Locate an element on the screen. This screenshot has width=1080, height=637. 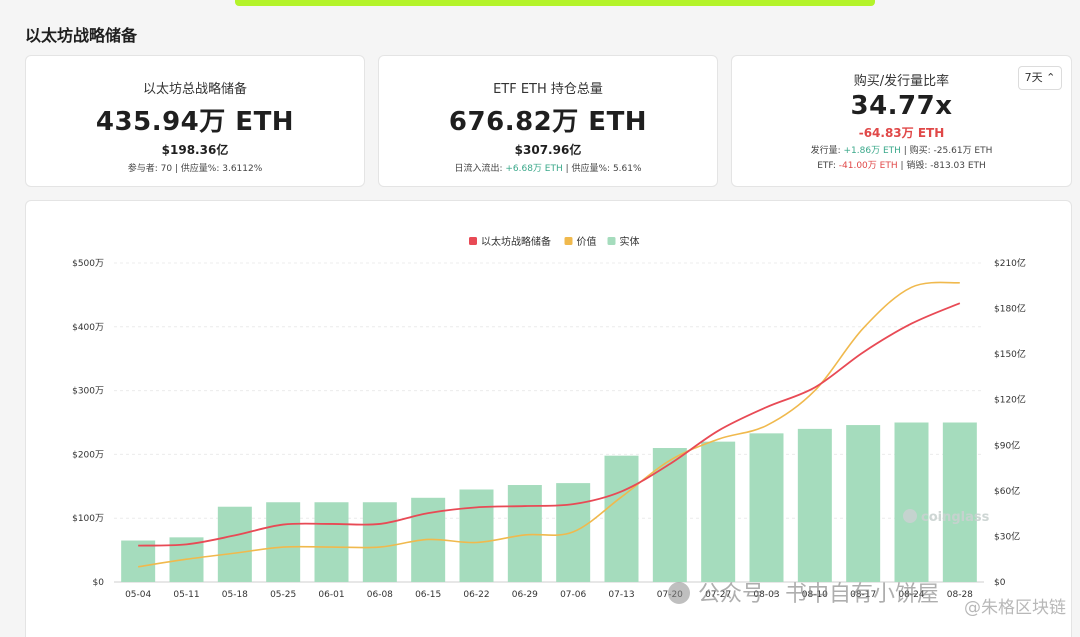
reserve-card-title: 以太坊总战略储备 is located at coordinates (194, 89).